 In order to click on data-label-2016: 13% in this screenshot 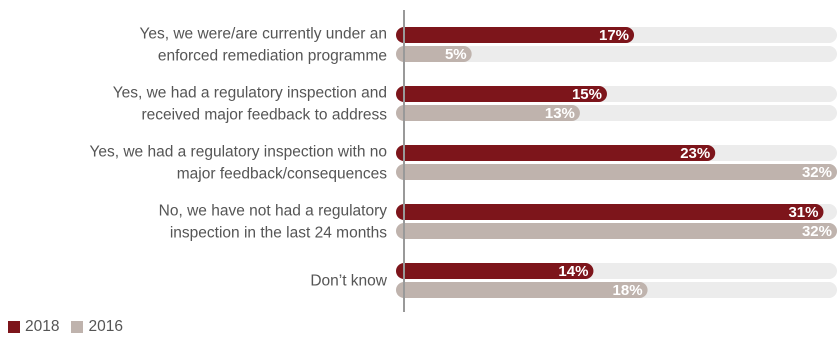, I will do `click(560, 113)`.